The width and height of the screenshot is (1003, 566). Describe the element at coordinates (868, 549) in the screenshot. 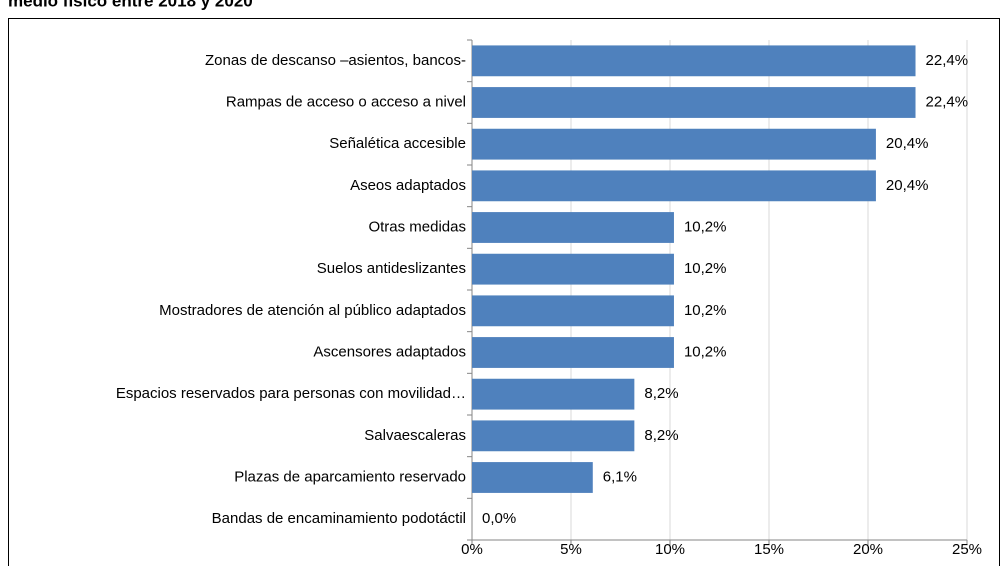

I see `x-tick-label: 20%` at that location.